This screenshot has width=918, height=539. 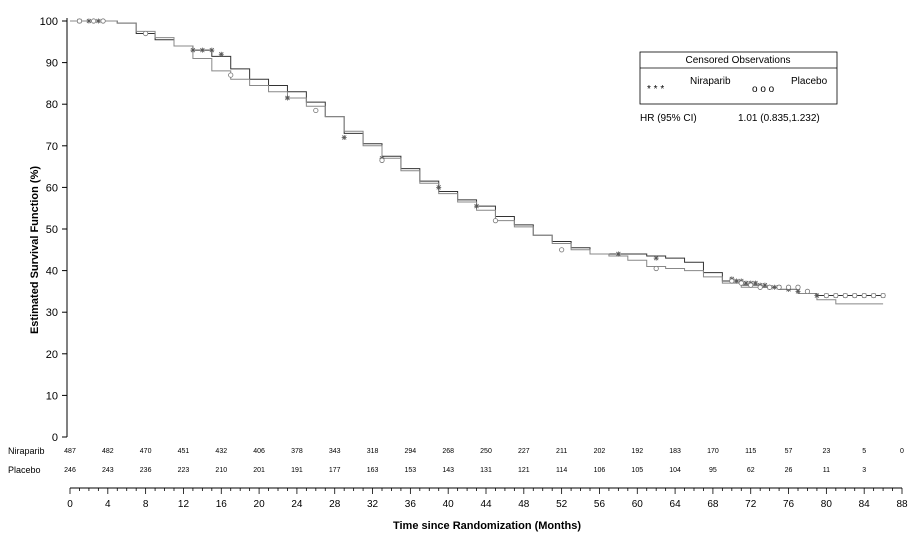 I want to click on legend-box, so click(x=738, y=78).